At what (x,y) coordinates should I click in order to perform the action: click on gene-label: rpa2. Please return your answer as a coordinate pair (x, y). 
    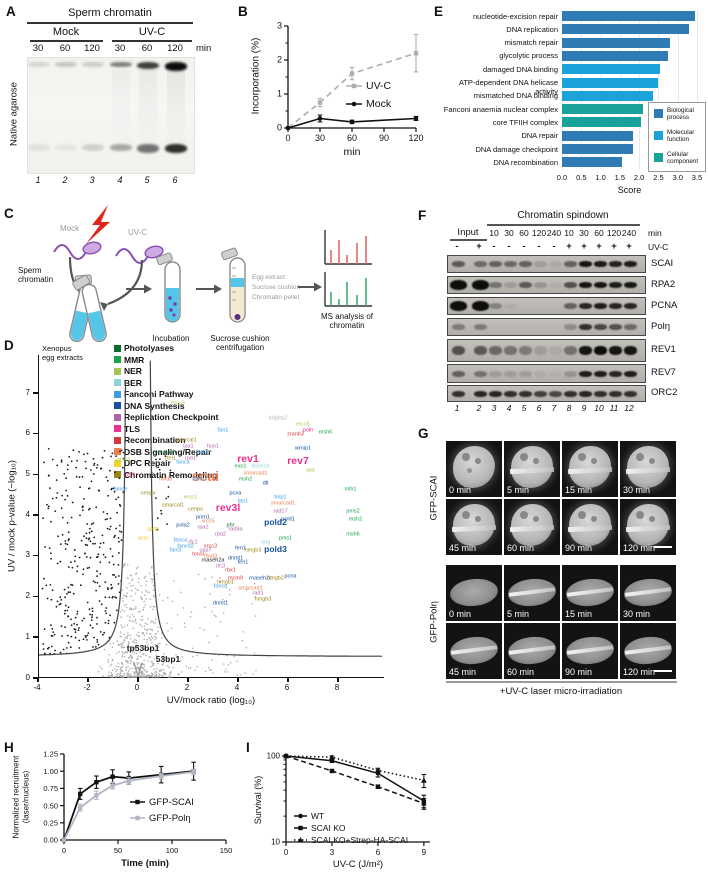
    Looking at the image, I should click on (203, 527).